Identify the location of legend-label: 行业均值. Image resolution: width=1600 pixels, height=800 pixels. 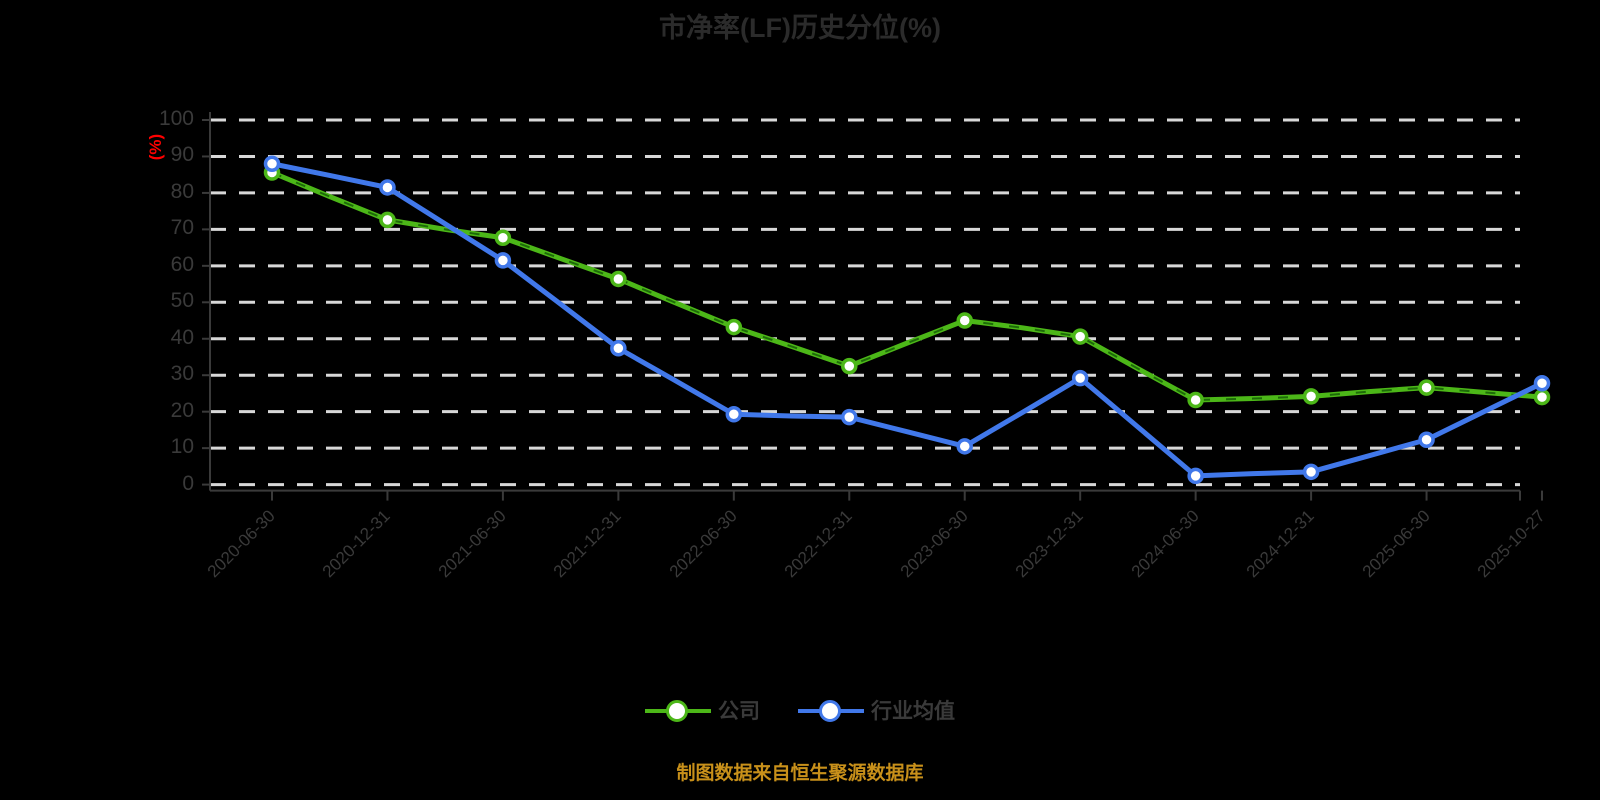
(913, 711).